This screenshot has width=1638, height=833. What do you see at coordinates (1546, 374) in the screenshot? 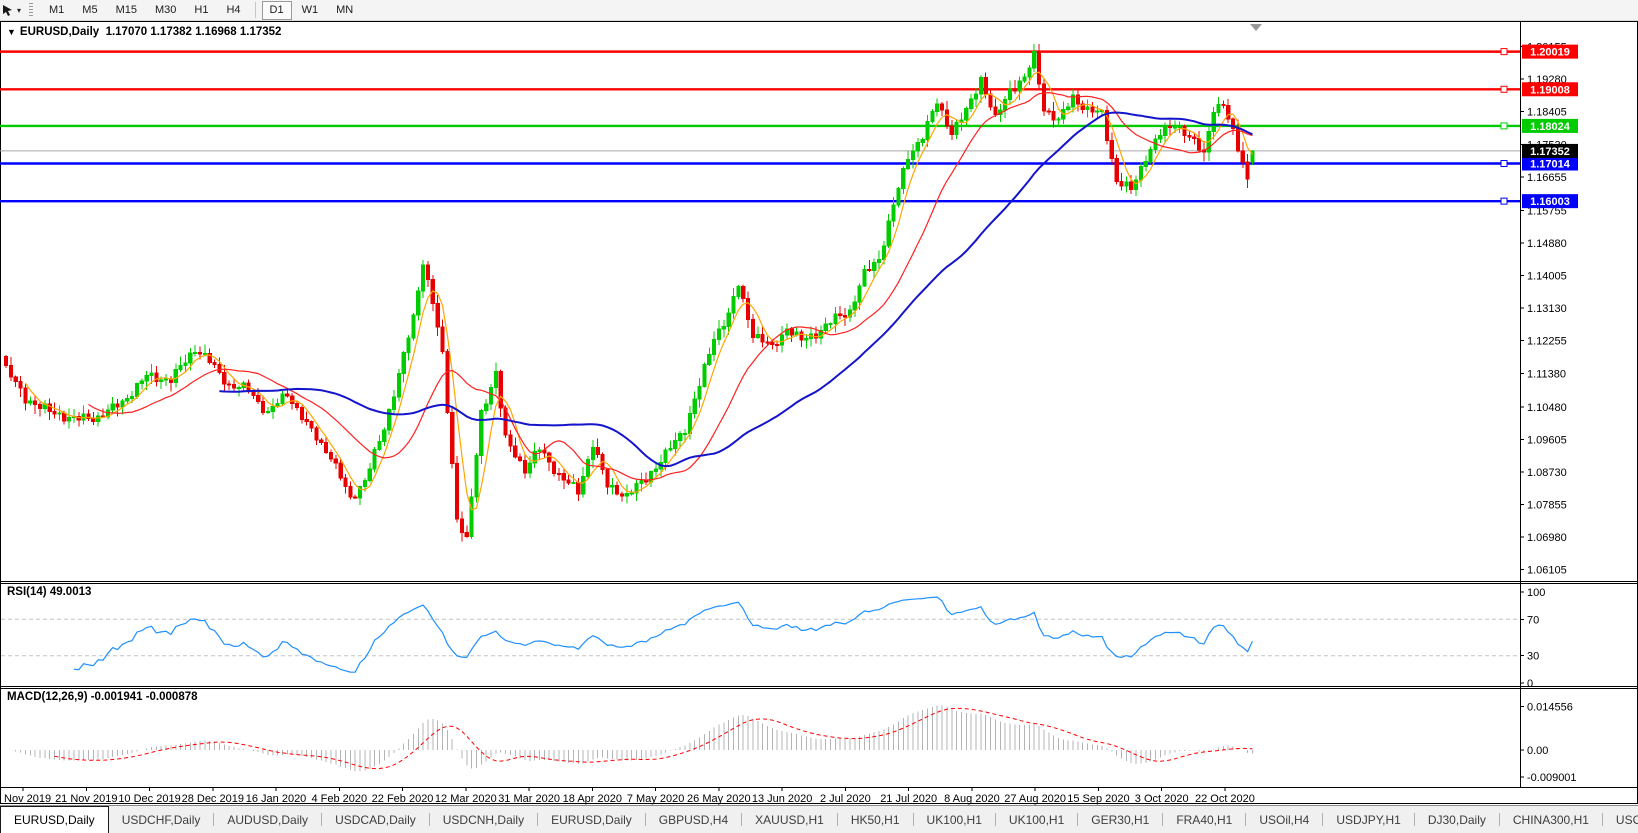
I see `price-tick-label: 1.11380` at bounding box center [1546, 374].